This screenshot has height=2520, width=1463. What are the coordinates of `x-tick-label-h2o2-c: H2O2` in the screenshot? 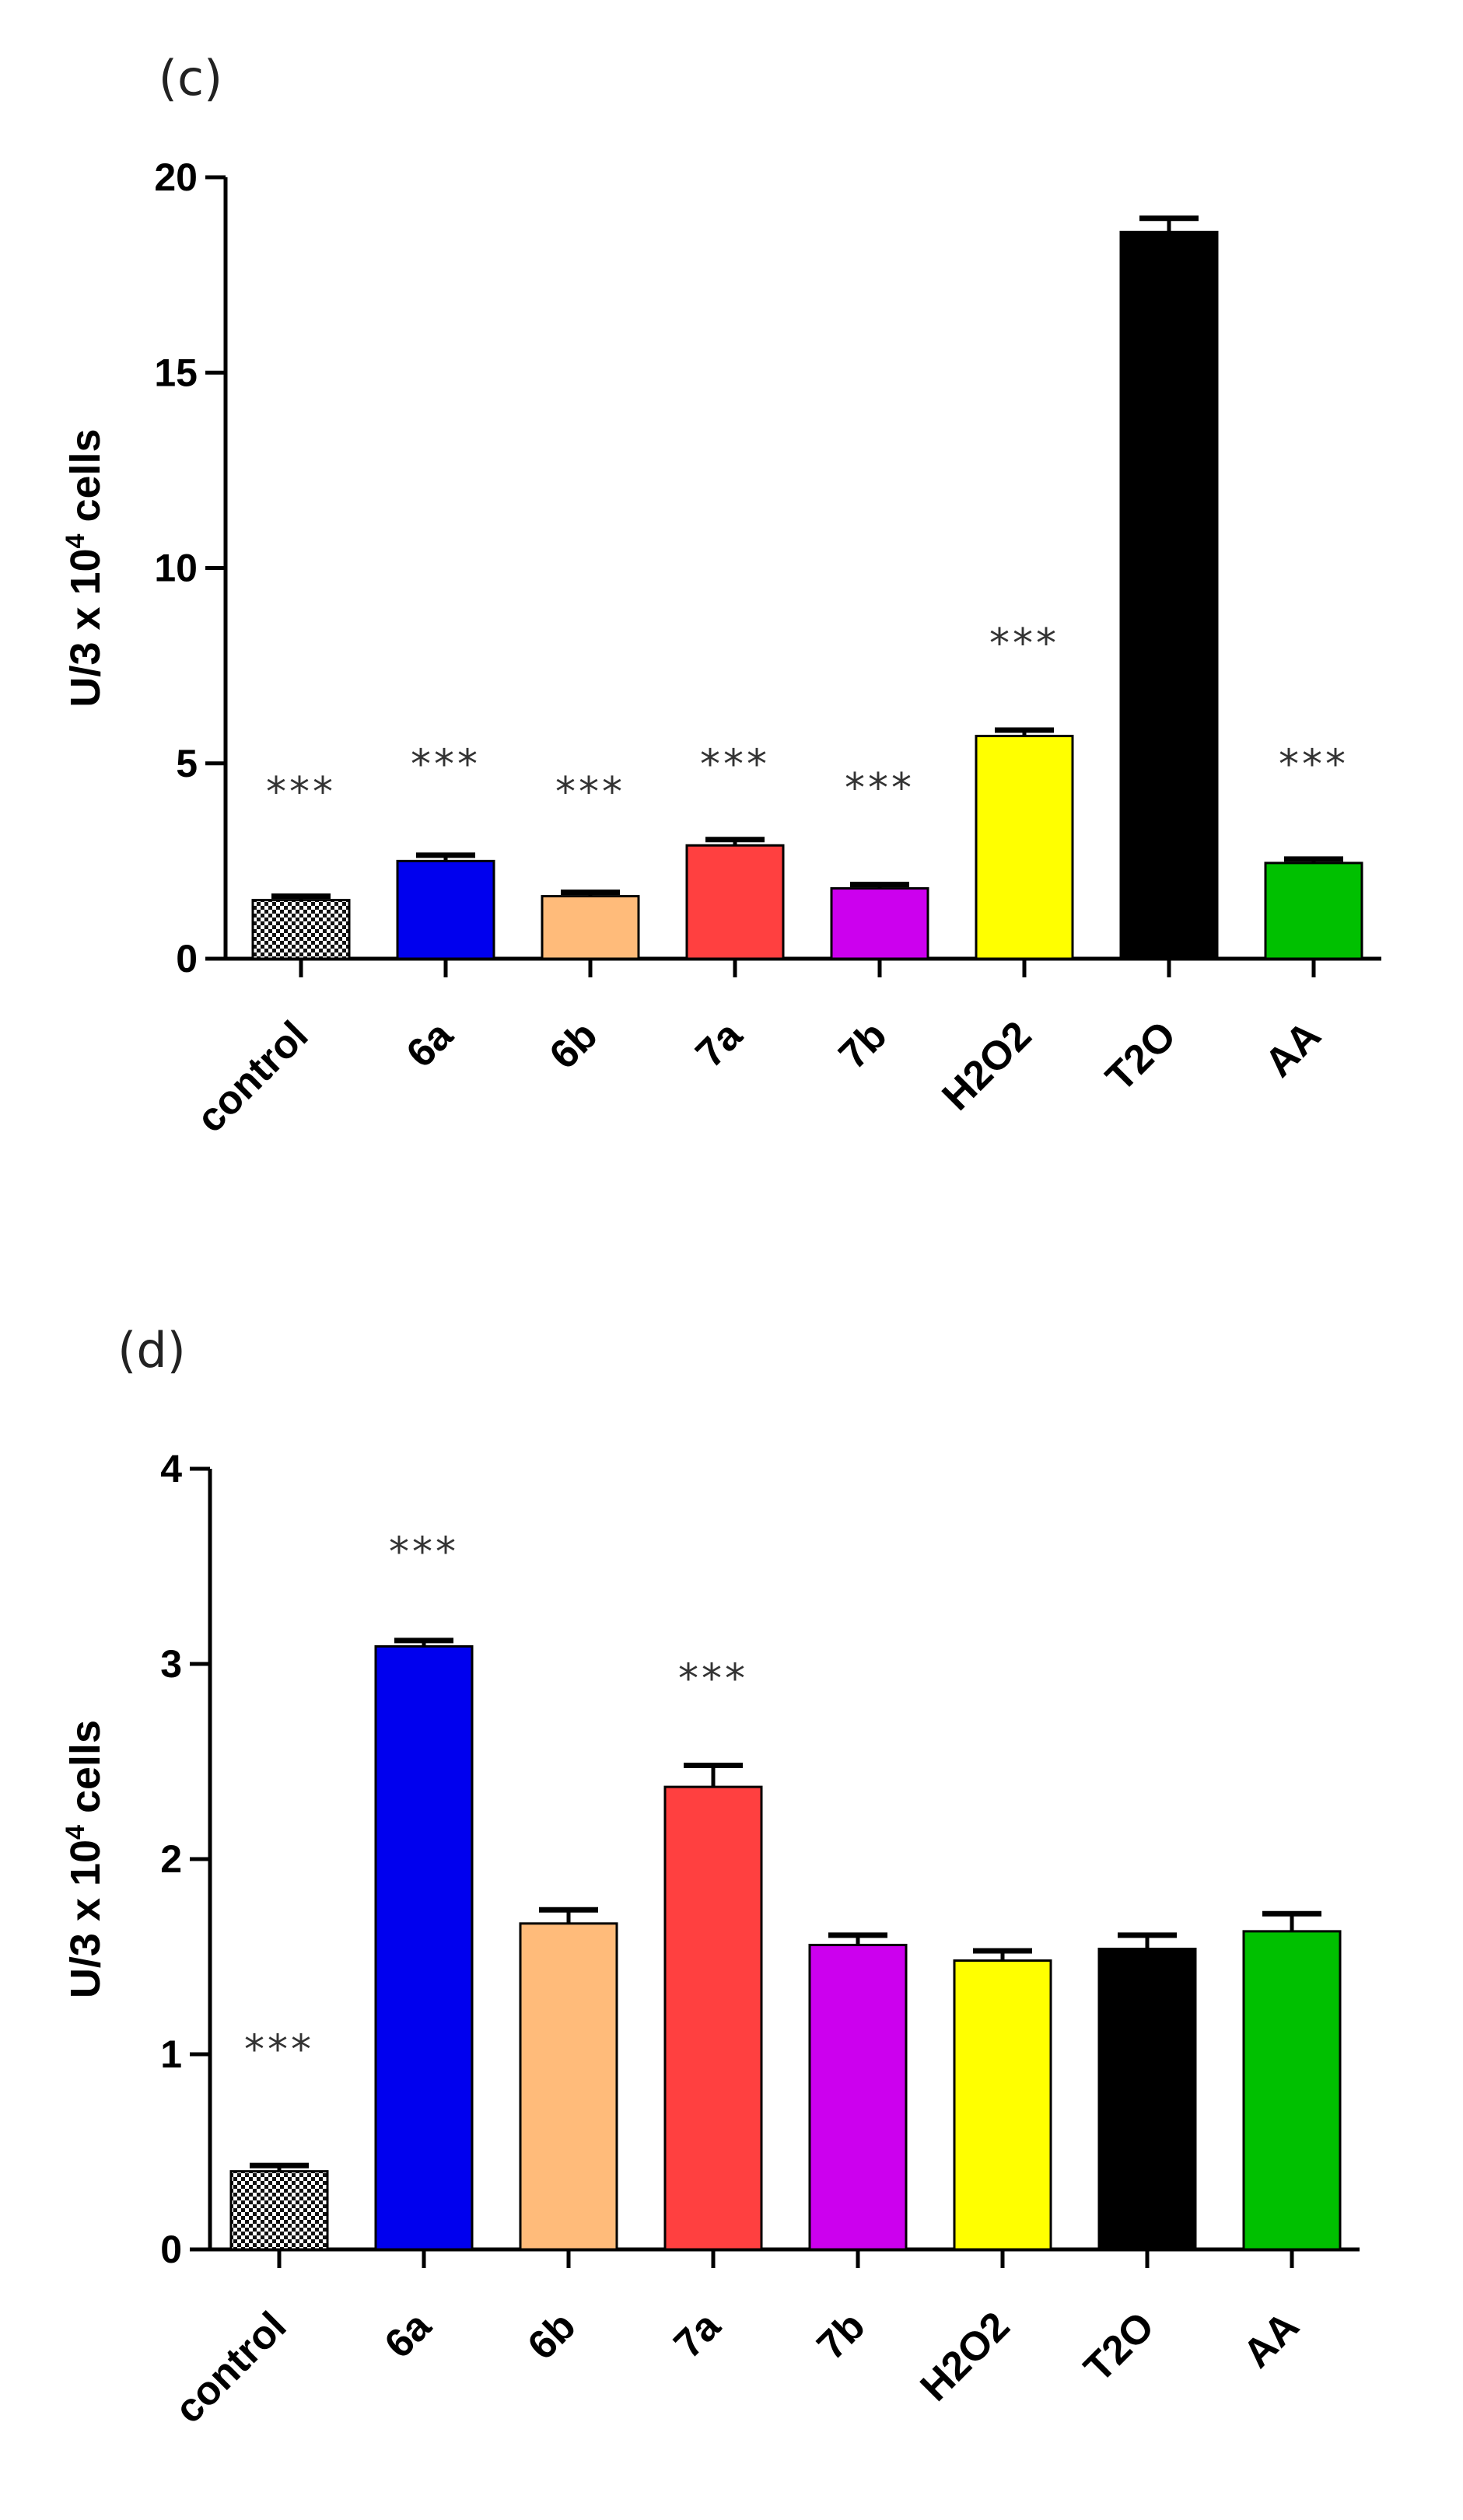 It's located at (986, 1066).